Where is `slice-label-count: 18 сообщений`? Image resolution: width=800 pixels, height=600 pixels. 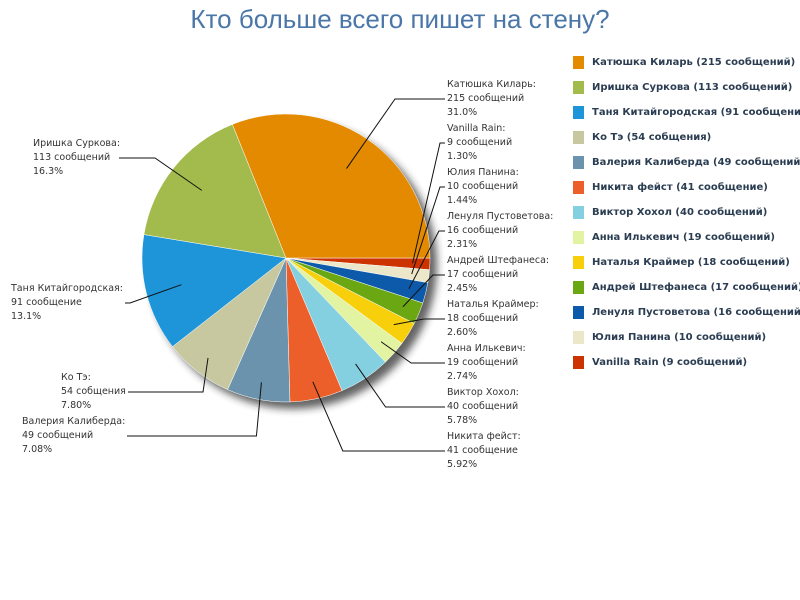
slice-label-count: 18 сообщений is located at coordinates (483, 318).